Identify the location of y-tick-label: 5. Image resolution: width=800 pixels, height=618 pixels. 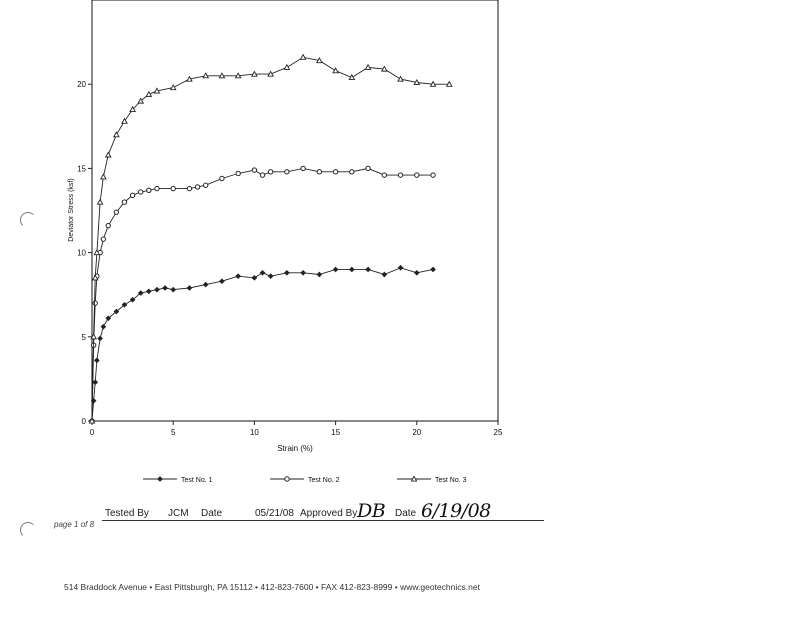
(84, 337).